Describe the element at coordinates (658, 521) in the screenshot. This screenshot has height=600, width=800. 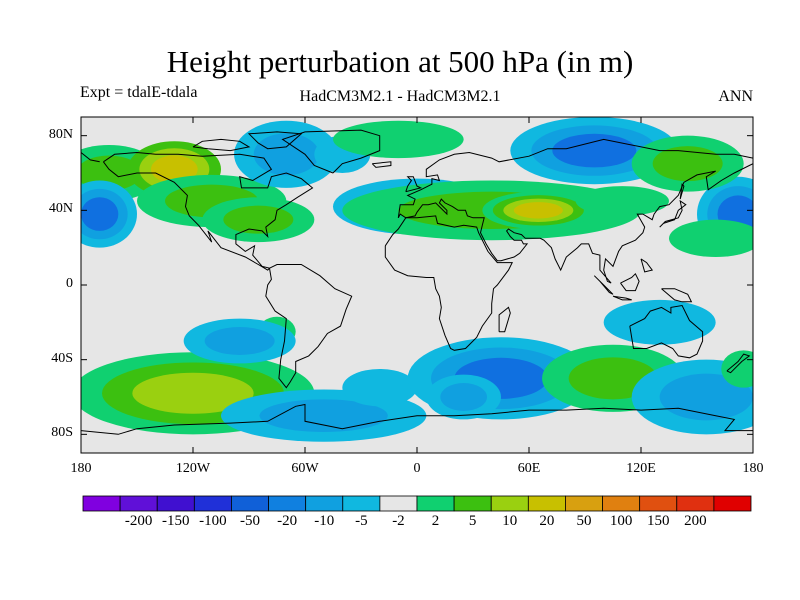
I see `colorbar-label: 150` at that location.